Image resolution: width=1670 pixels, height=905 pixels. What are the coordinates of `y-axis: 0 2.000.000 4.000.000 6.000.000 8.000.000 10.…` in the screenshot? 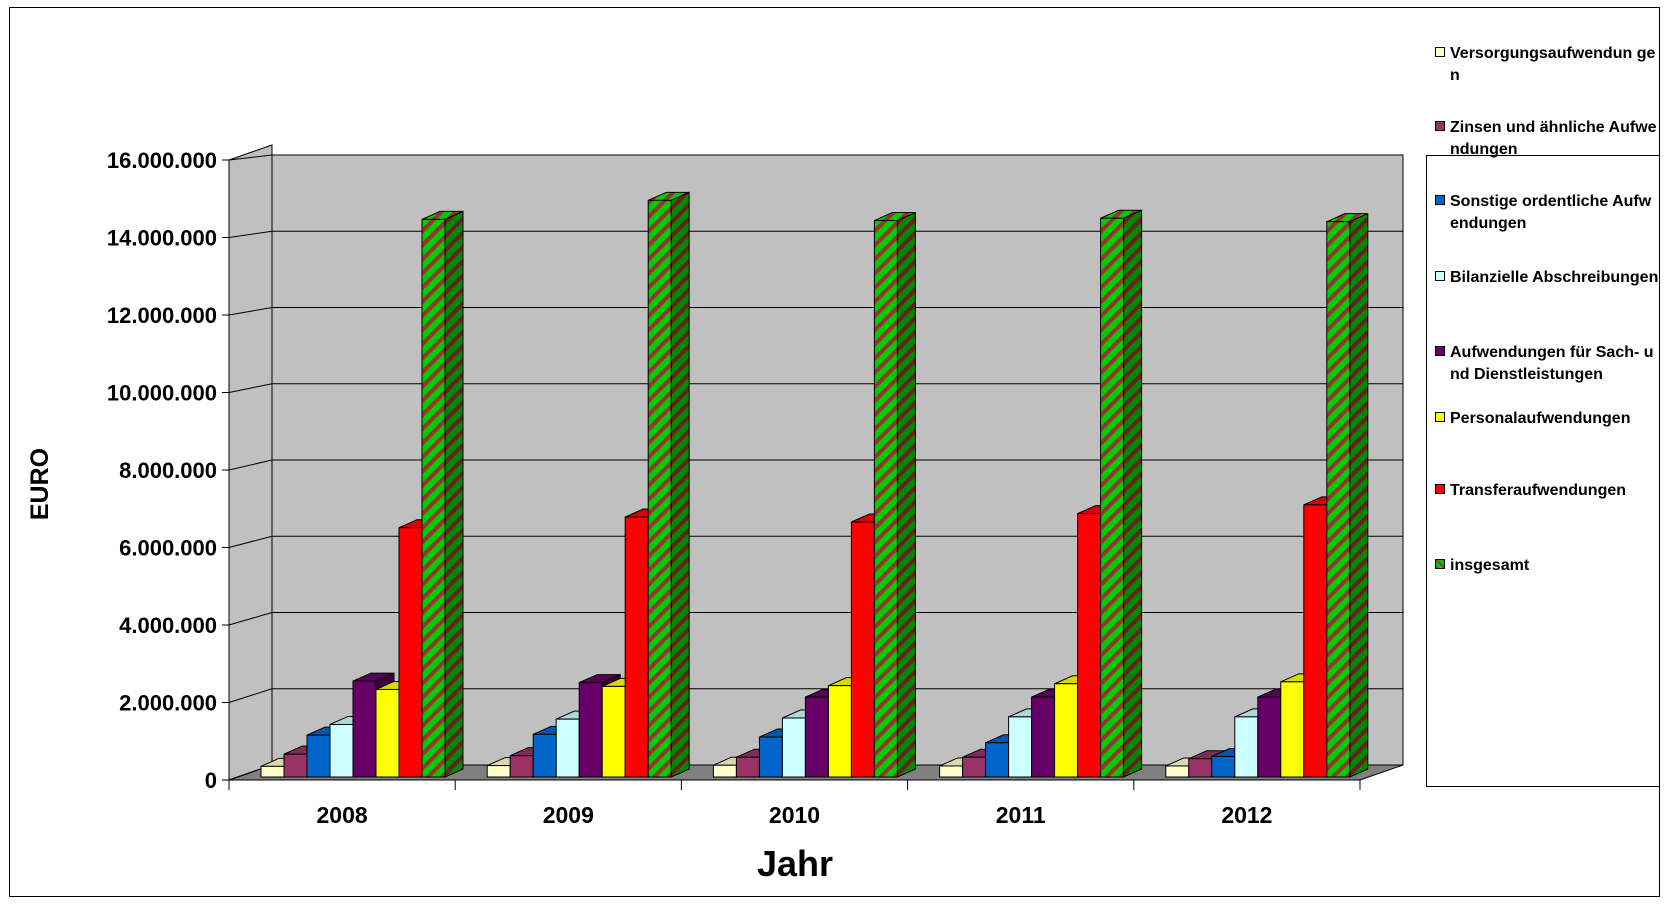 It's located at (168, 470).